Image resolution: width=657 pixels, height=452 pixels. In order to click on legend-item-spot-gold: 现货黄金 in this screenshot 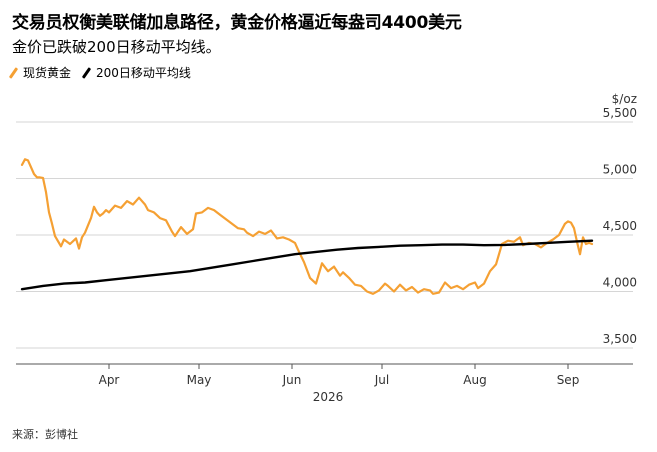, I will do `click(40, 72)`.